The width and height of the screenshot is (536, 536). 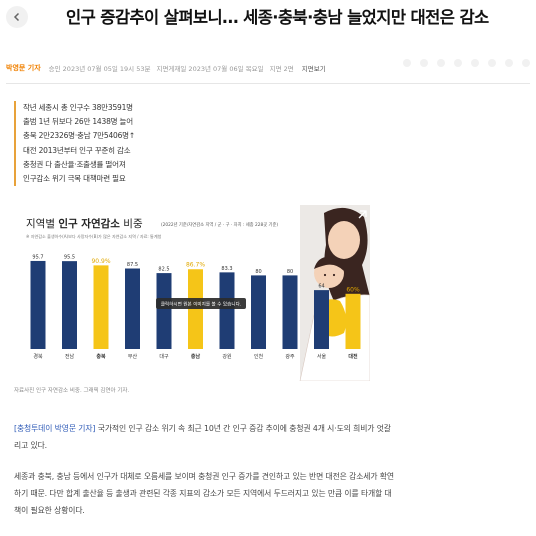 What do you see at coordinates (526, 63) in the screenshot?
I see `more-icon` at bounding box center [526, 63].